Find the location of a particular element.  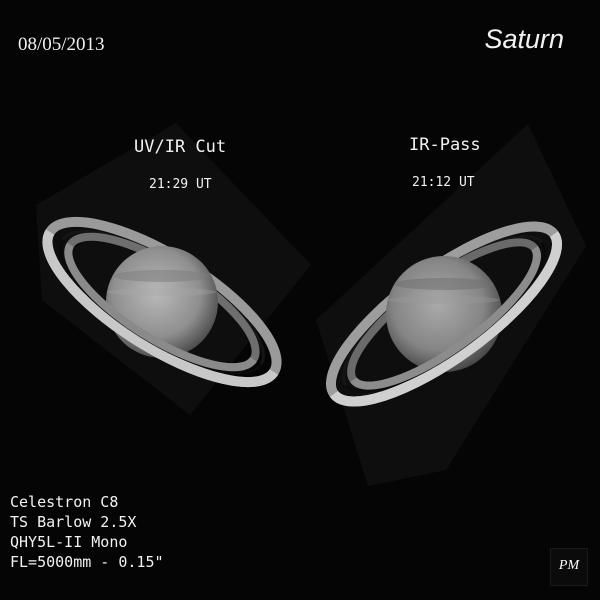

signature-badge: PM is located at coordinates (569, 567).